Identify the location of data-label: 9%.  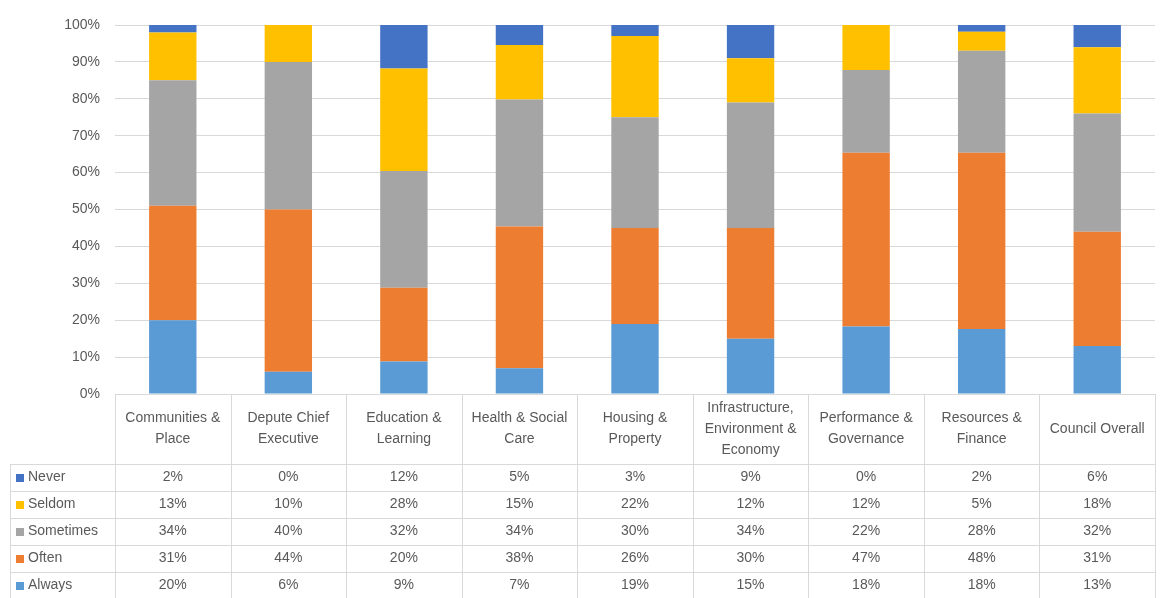
(750, 476).